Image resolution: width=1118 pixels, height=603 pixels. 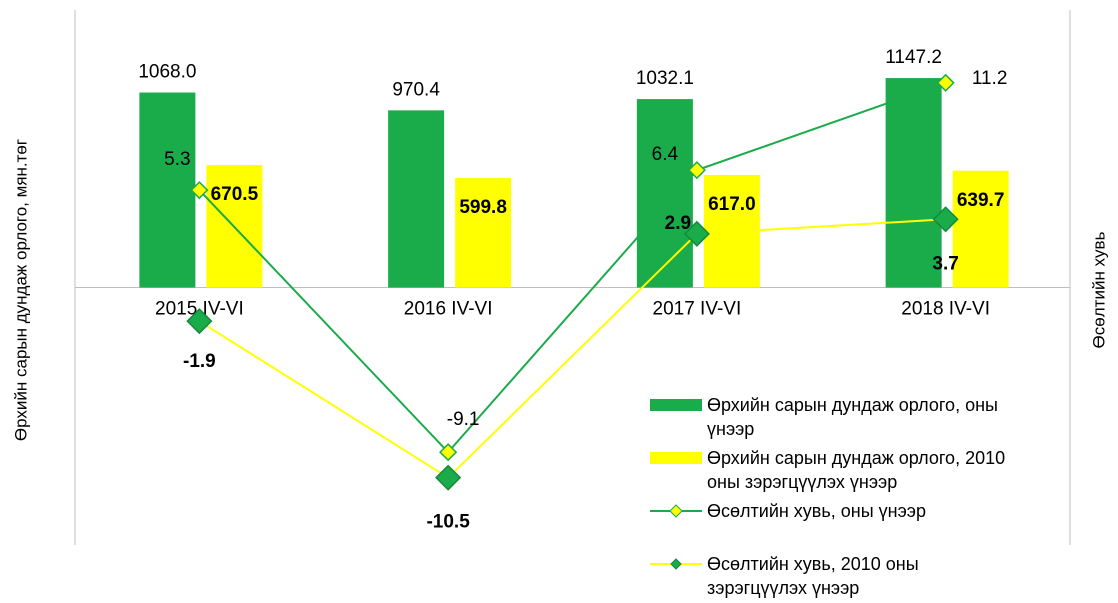 What do you see at coordinates (199, 361) in the screenshot?
I see `line-value-label: -1.9` at bounding box center [199, 361].